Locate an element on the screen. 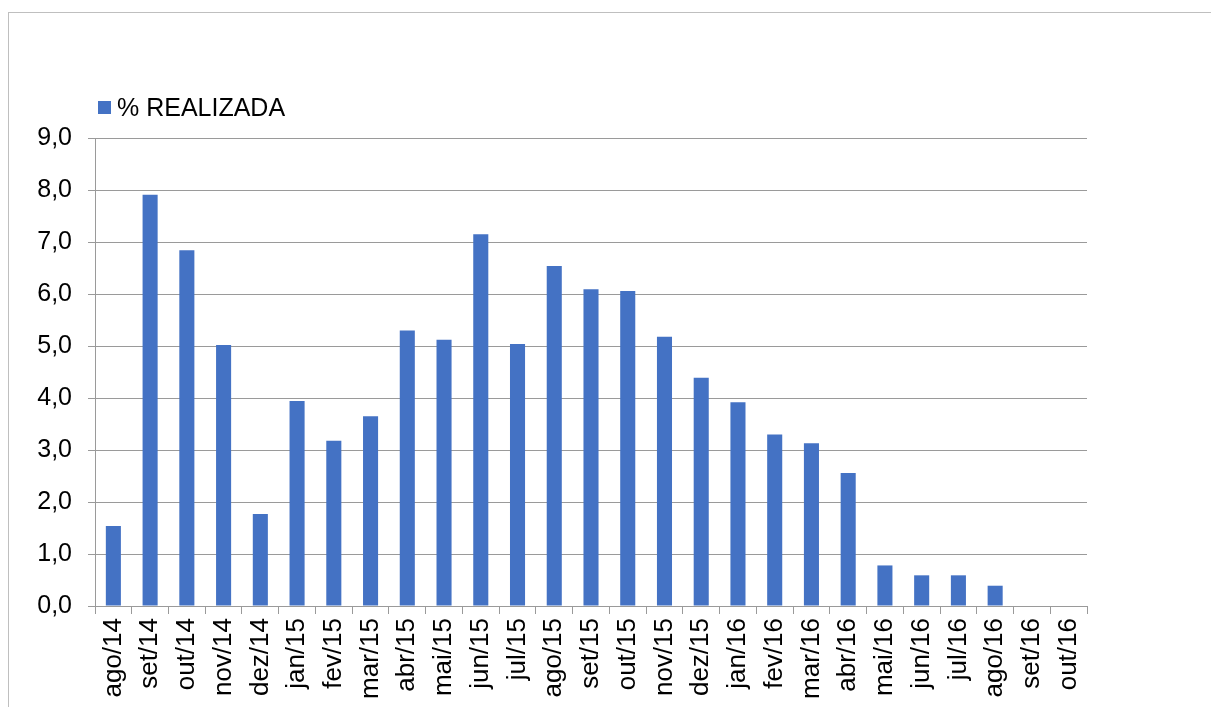 The image size is (1211, 707). y-tick-label: 4,0 is located at coordinates (54, 395).